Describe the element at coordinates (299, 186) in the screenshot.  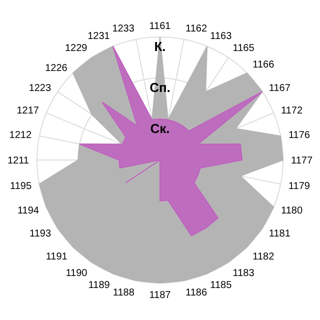
I see `spoke-label: 1179` at that location.